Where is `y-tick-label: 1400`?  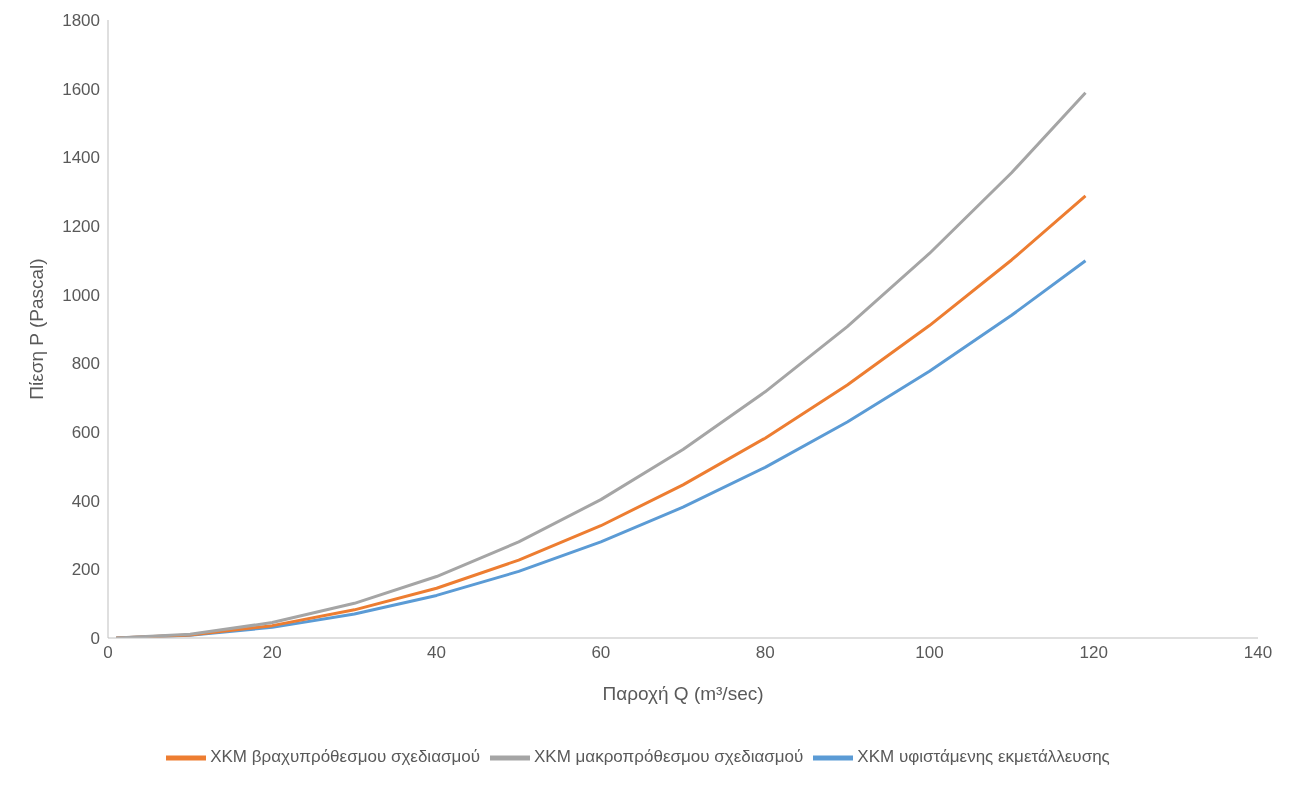 y-tick-label: 1400 is located at coordinates (81, 158).